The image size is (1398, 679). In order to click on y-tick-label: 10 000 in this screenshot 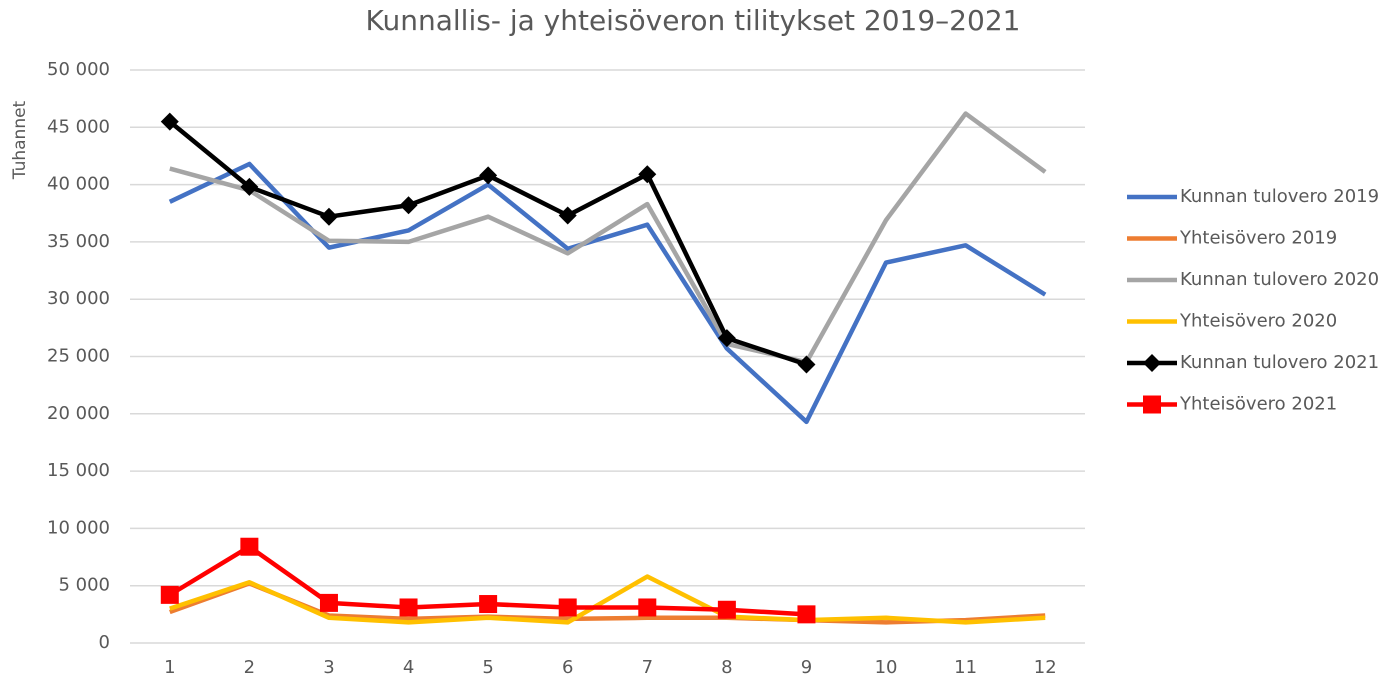, I will do `click(78, 527)`.